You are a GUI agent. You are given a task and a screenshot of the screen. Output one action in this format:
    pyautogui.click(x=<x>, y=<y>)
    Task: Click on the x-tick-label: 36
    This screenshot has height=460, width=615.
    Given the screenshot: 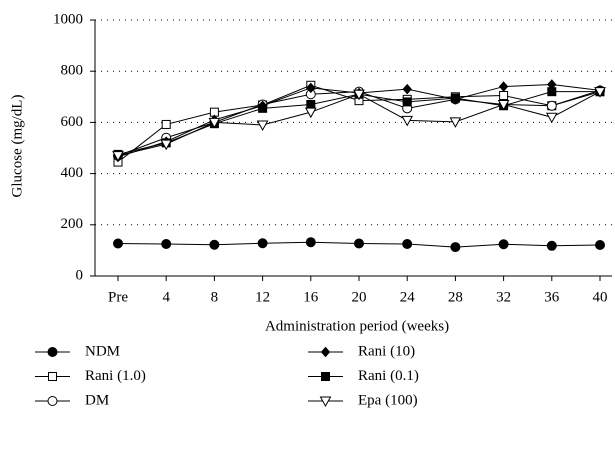 What is the action you would take?
    pyautogui.click(x=552, y=297)
    